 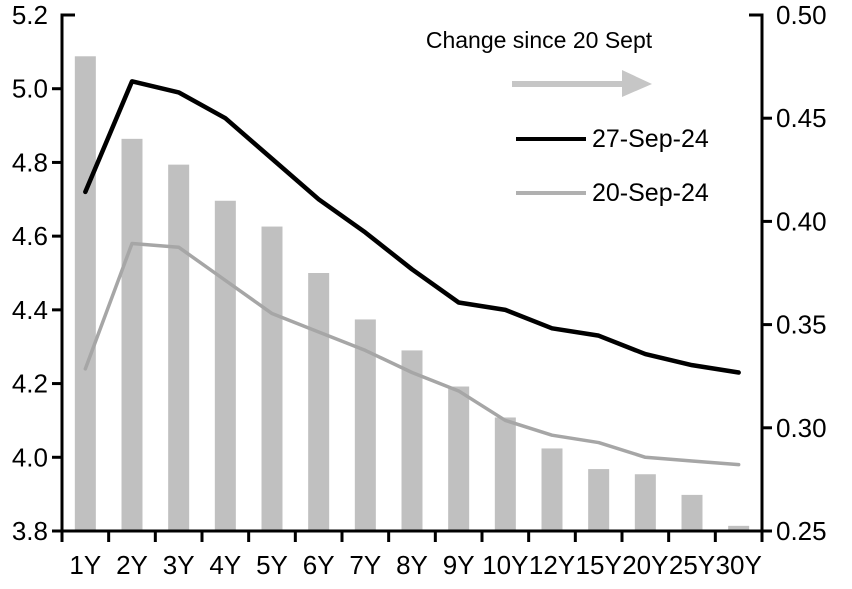 I want to click on bar-12Y, so click(x=552, y=489).